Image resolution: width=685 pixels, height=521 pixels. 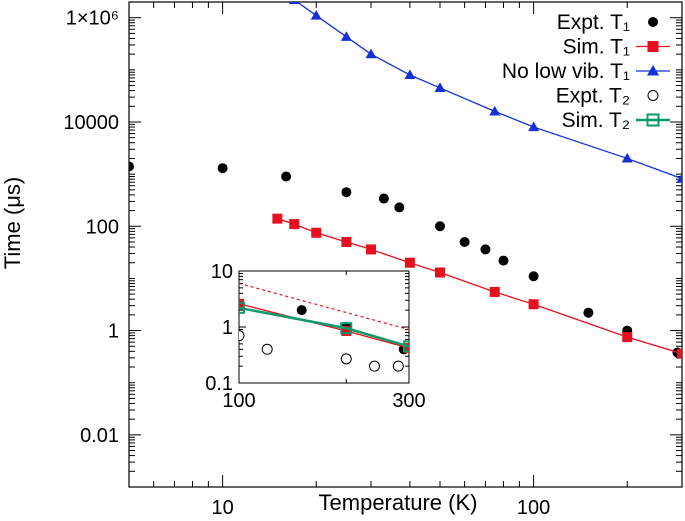 I want to click on x-tick-label: 10, so click(x=222, y=508).